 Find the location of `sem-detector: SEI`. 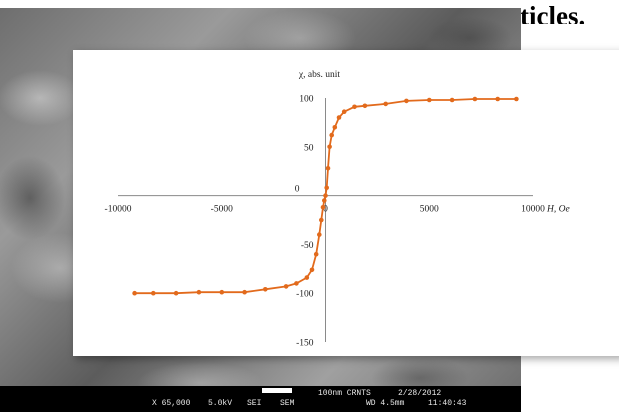

sem-detector: SEI is located at coordinates (254, 403).